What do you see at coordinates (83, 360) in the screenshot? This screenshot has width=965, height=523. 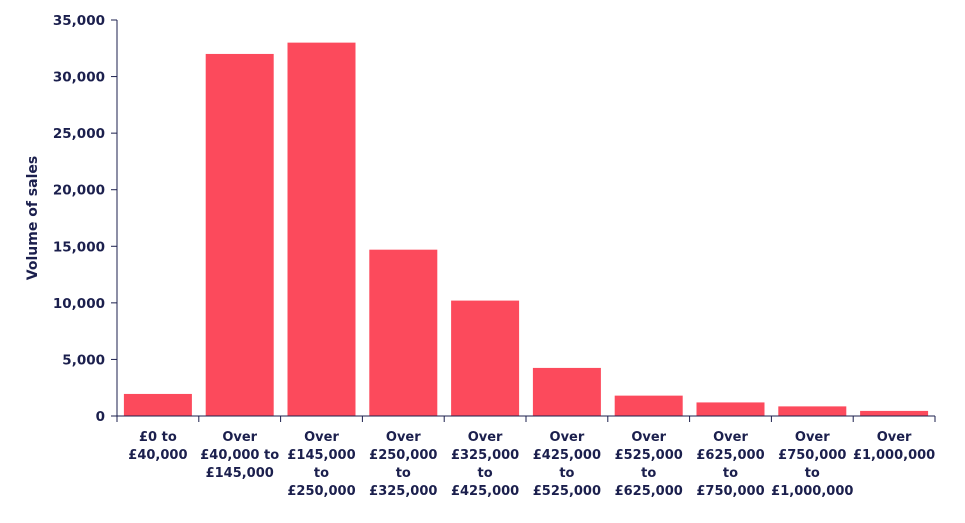 I see `y-tick-label: 5,000` at bounding box center [83, 360].